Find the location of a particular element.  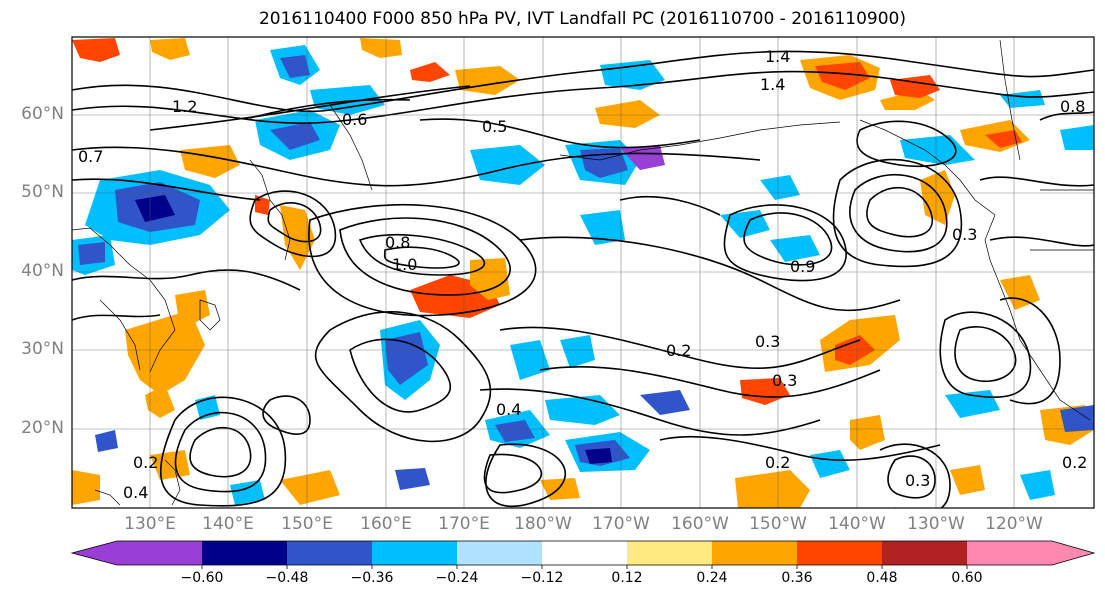

colorbar-tick-label: 0.60 is located at coordinates (967, 578).